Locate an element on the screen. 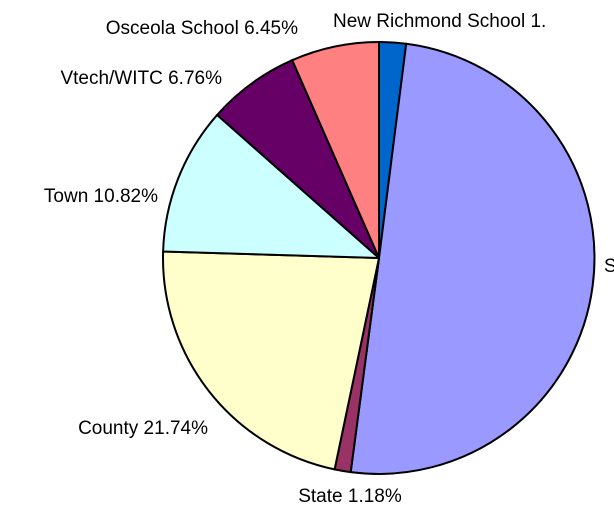  label-town: Town 10.82% is located at coordinates (101, 196).